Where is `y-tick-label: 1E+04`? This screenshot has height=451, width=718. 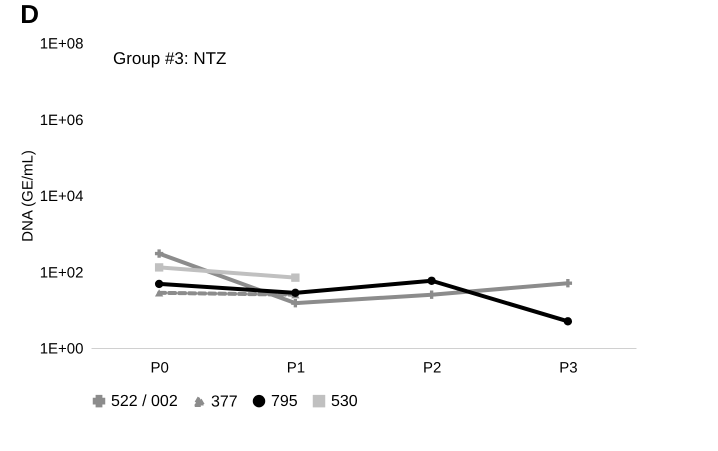 y-tick-label: 1E+04 is located at coordinates (62, 196).